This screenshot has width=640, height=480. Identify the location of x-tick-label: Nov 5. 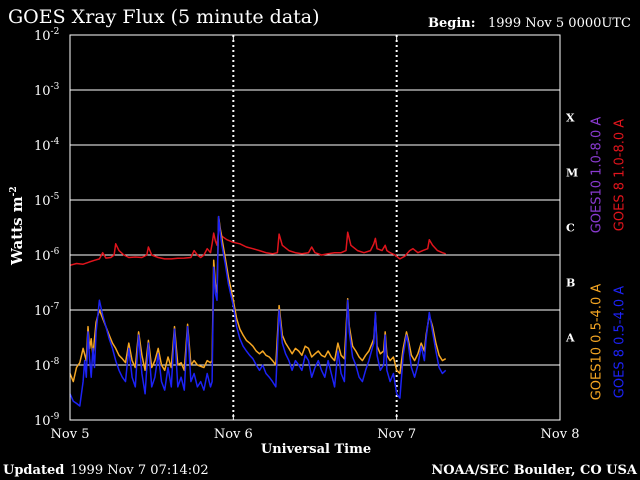
(70, 434).